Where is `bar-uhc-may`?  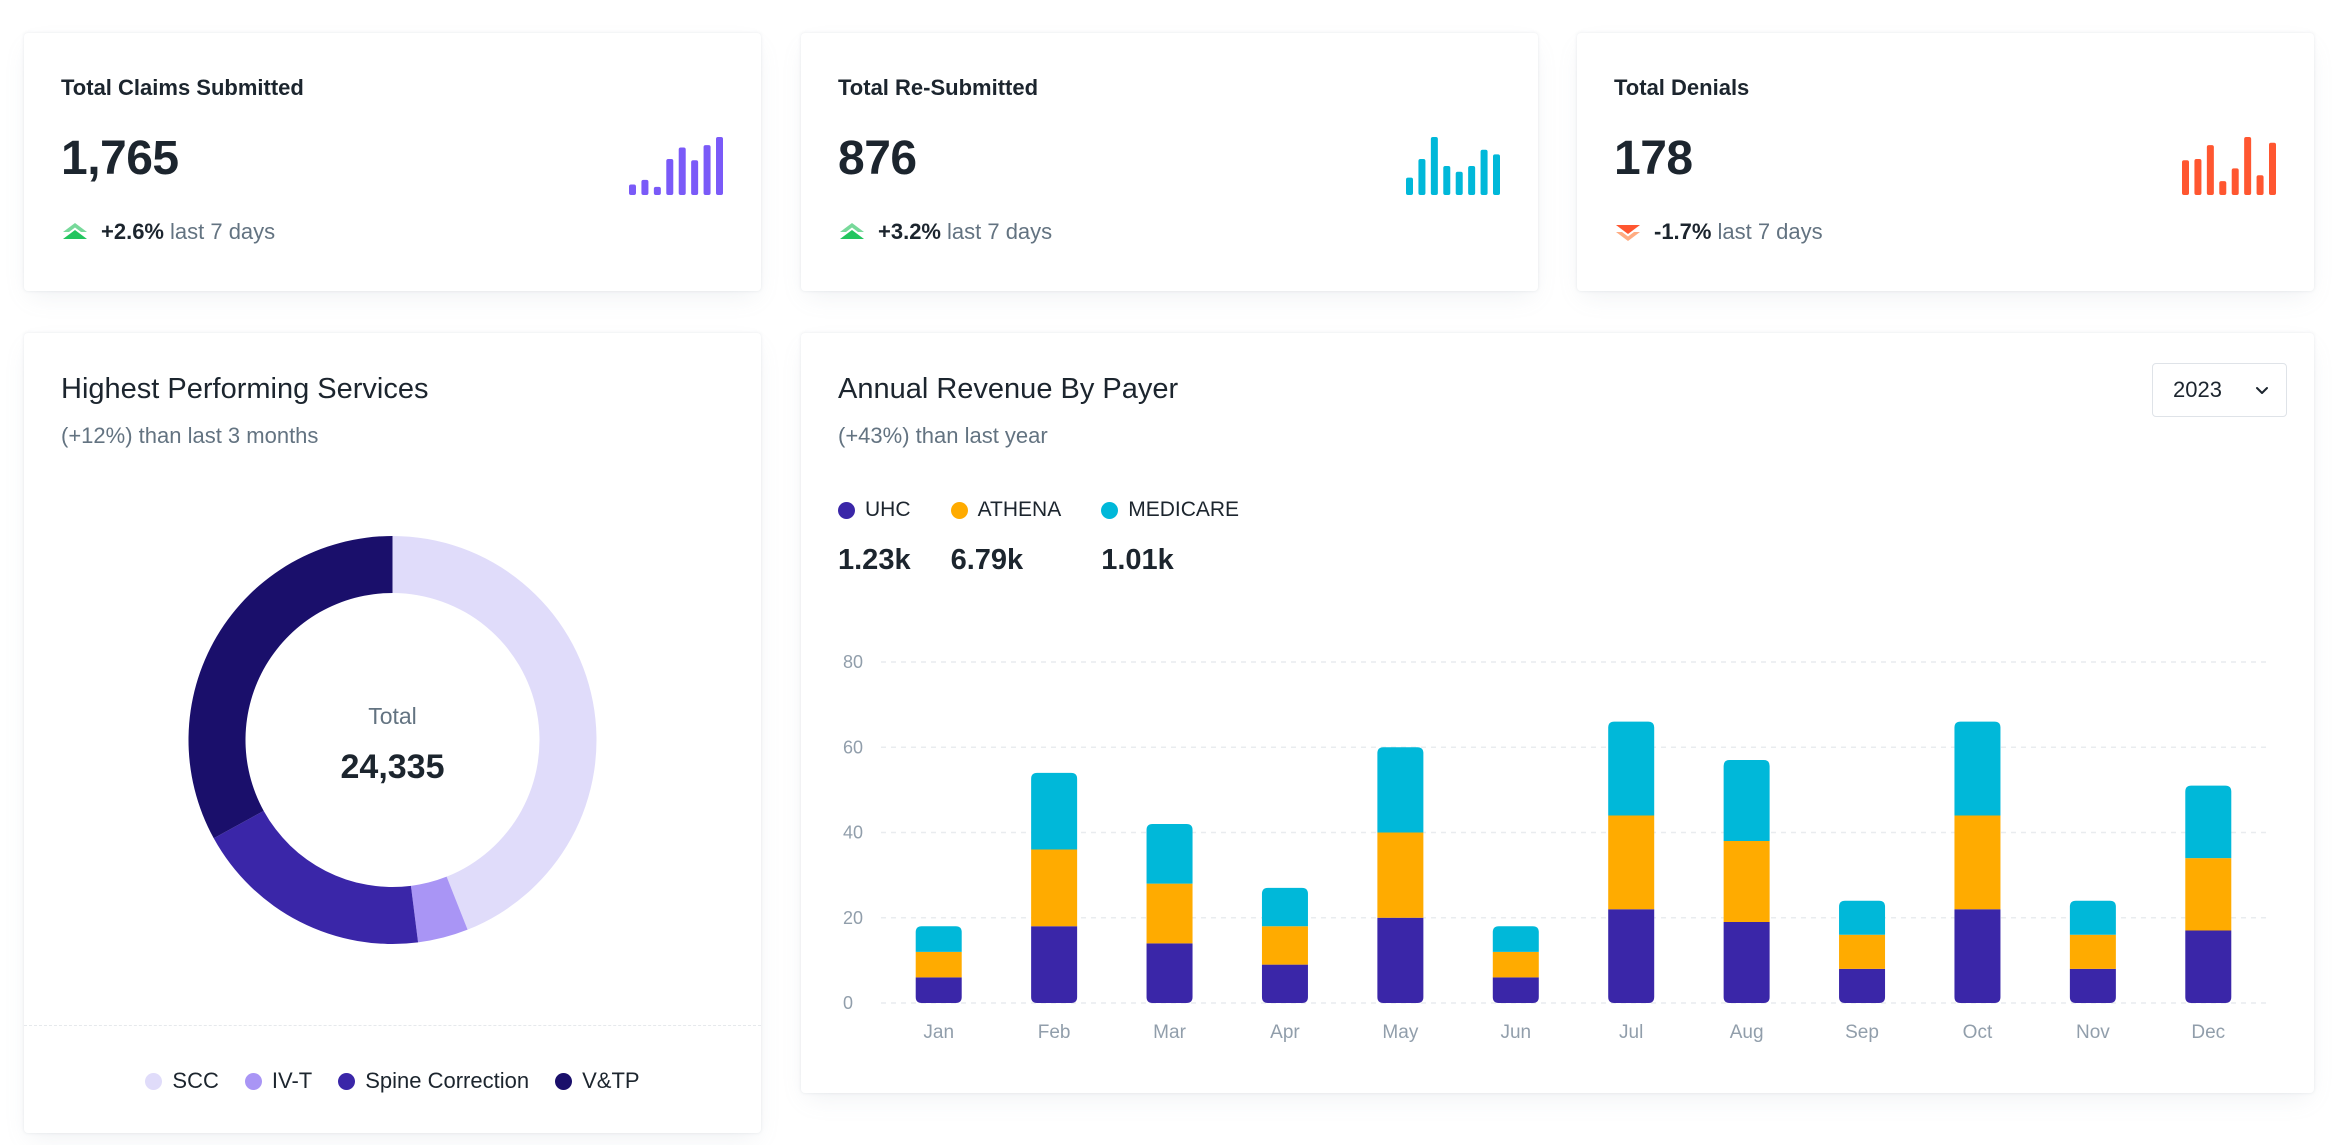
bar-uhc-may is located at coordinates (1400, 960).